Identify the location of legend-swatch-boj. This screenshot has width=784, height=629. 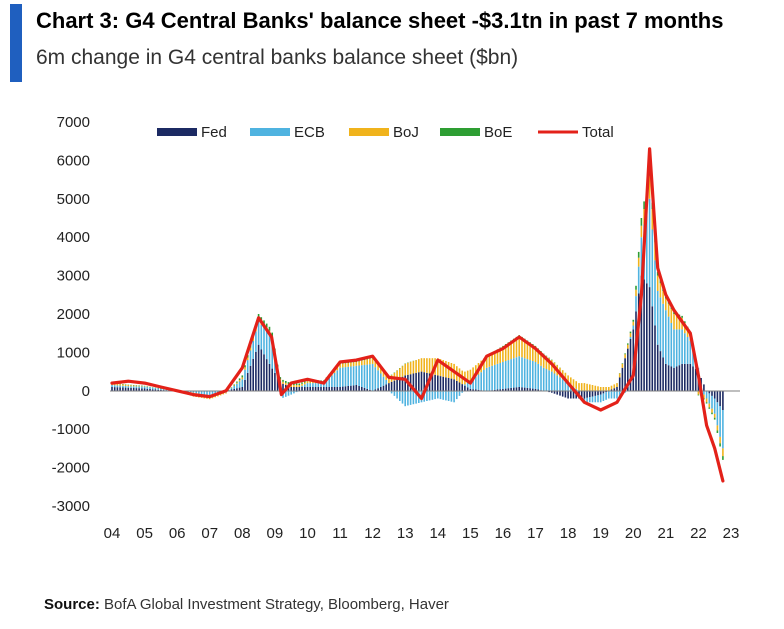
(369, 132).